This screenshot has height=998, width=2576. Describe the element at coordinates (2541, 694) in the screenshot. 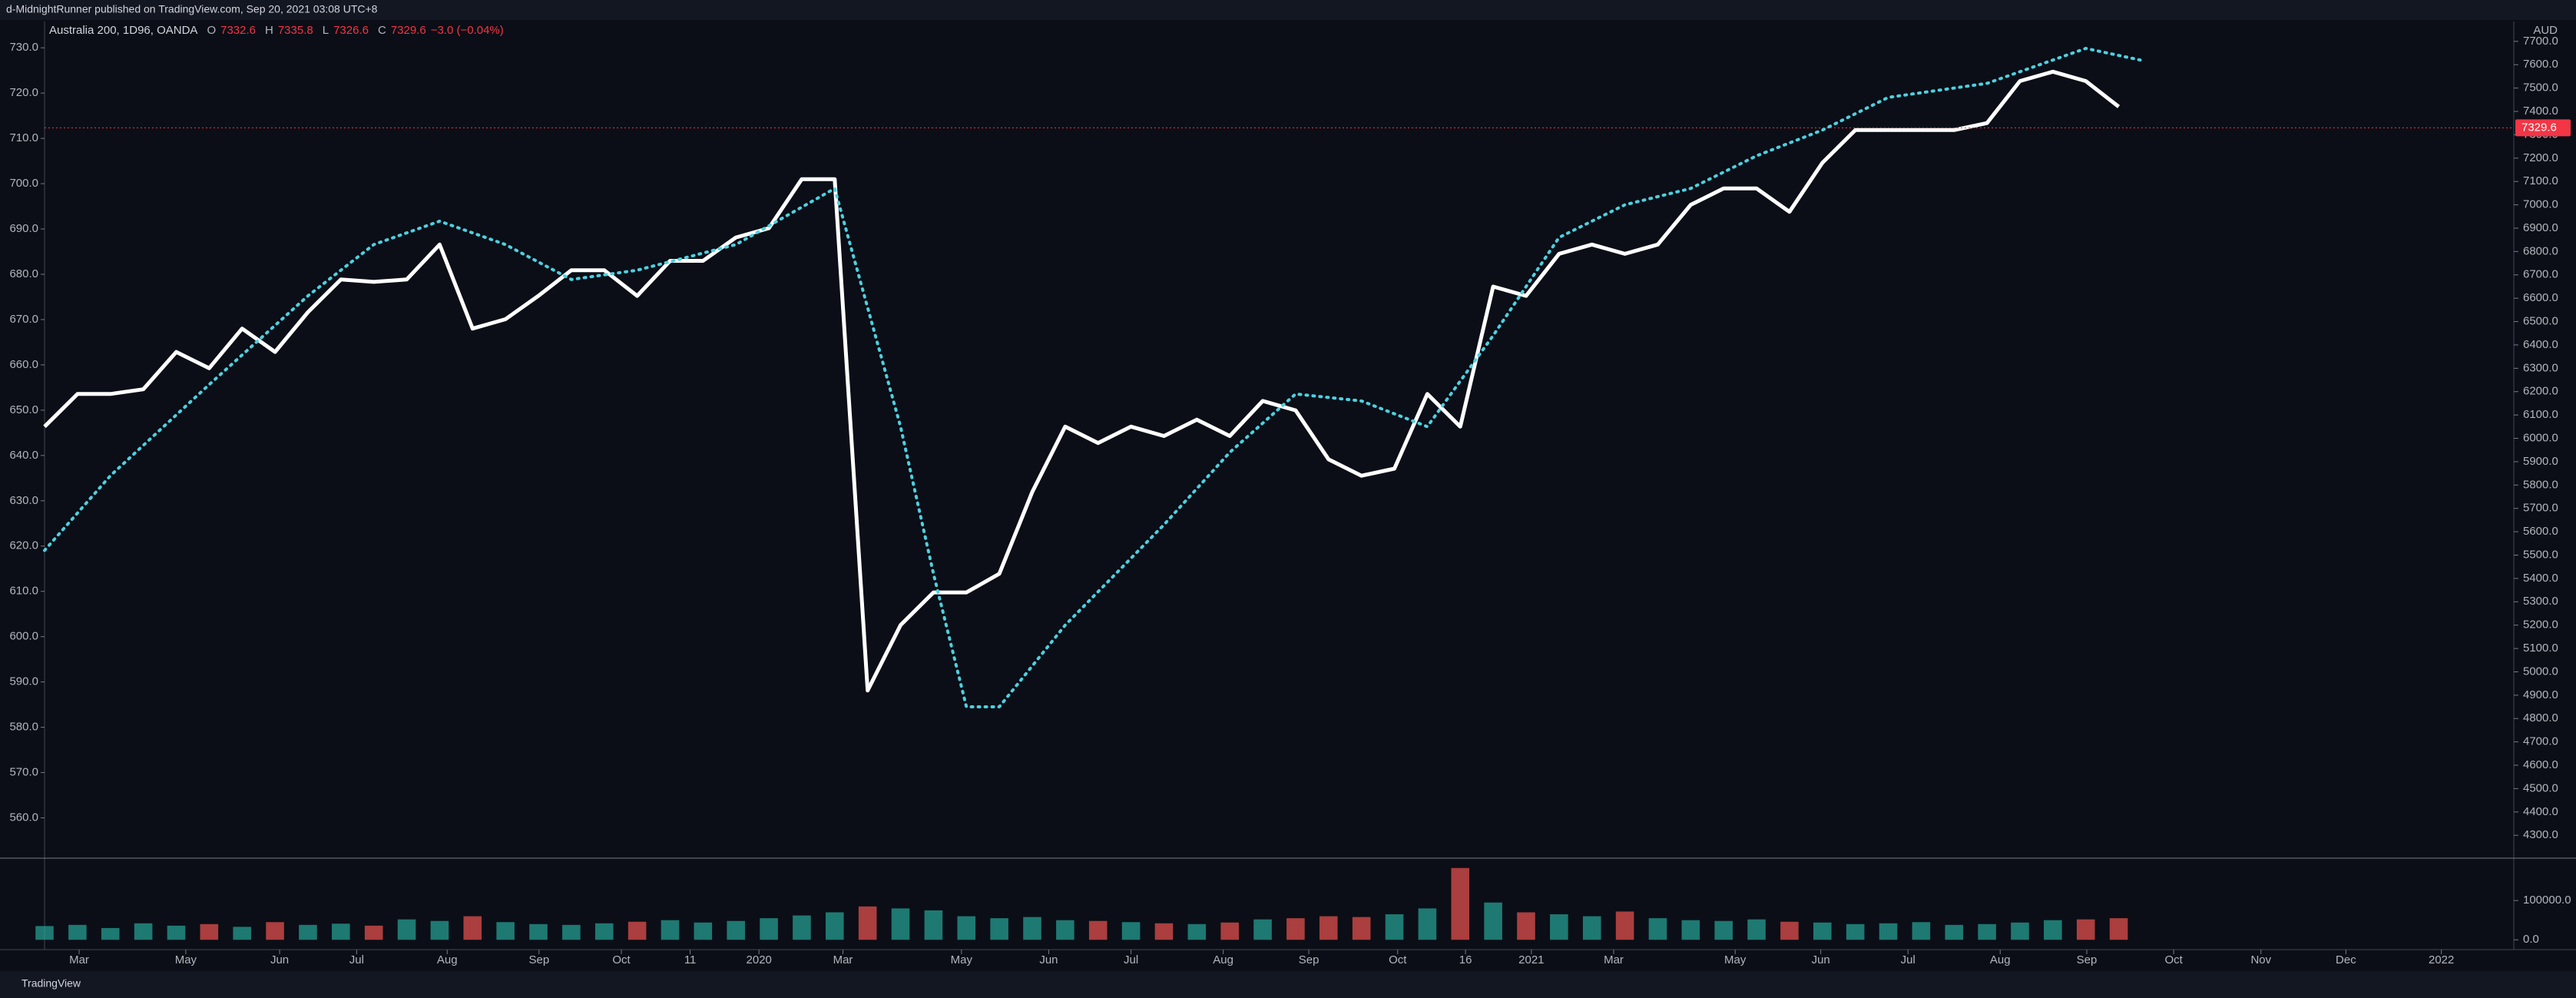

I see `y-tick-label: 4900.0` at that location.